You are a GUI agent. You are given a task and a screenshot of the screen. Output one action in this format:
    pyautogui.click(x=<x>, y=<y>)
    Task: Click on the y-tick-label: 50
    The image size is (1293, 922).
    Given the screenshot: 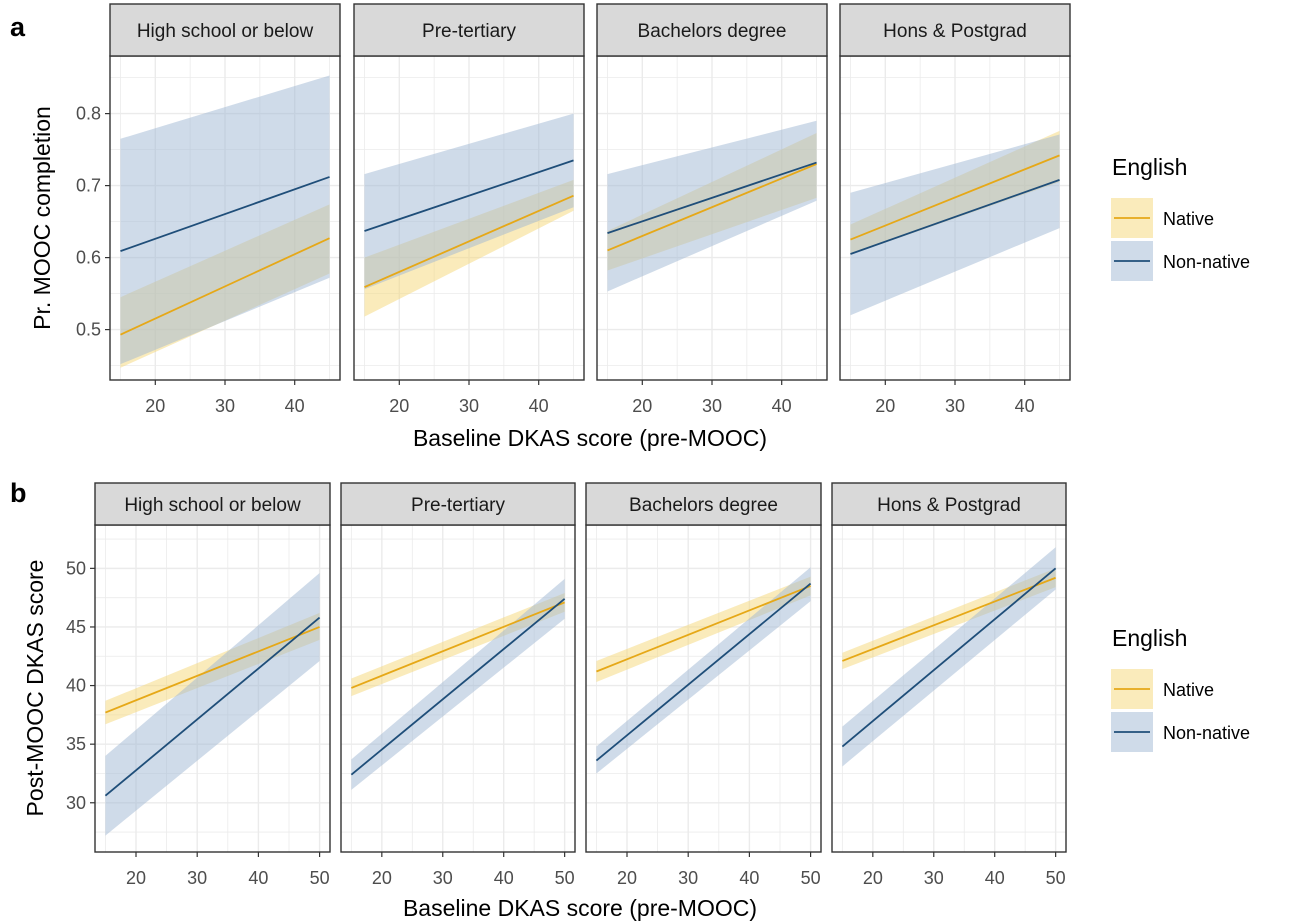 What is the action you would take?
    pyautogui.click(x=76, y=568)
    